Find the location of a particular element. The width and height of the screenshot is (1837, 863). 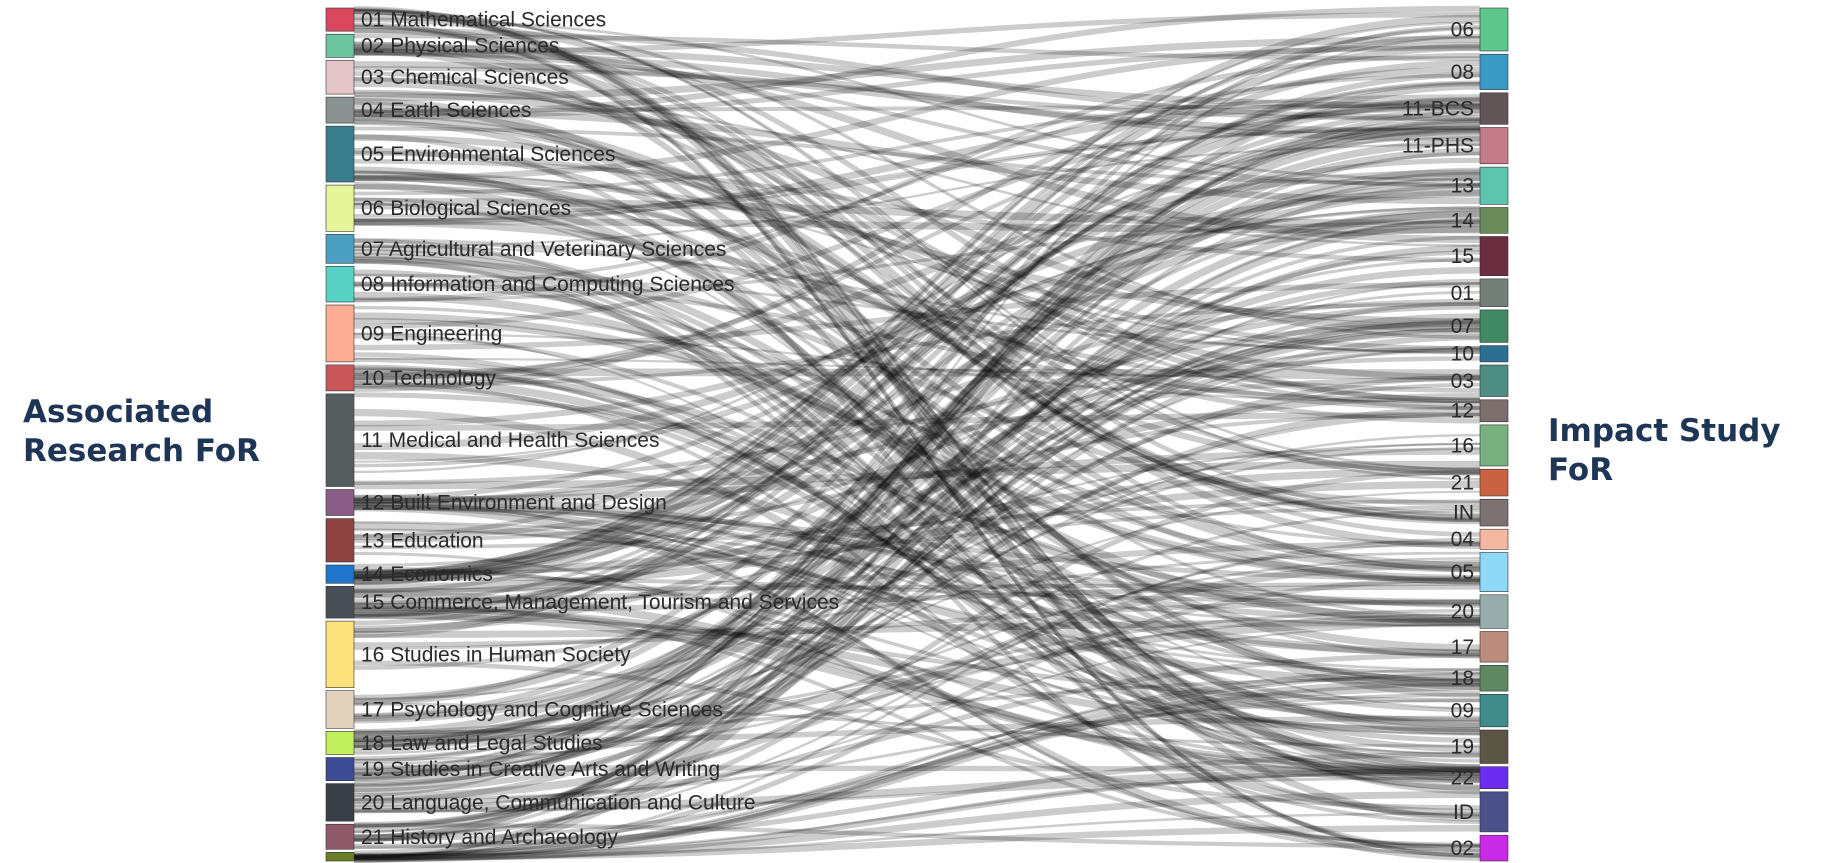

right-node-label: 08 is located at coordinates (1462, 72).